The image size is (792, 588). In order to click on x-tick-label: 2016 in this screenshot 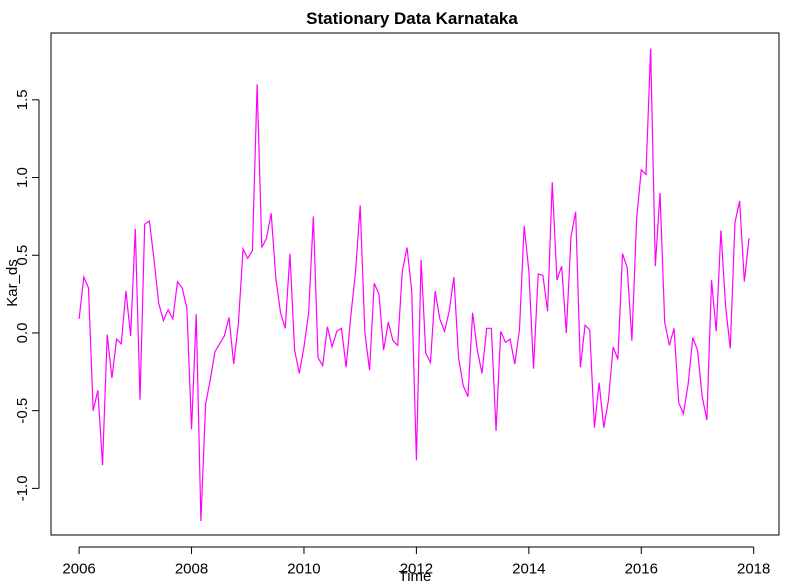, I will do `click(641, 568)`.